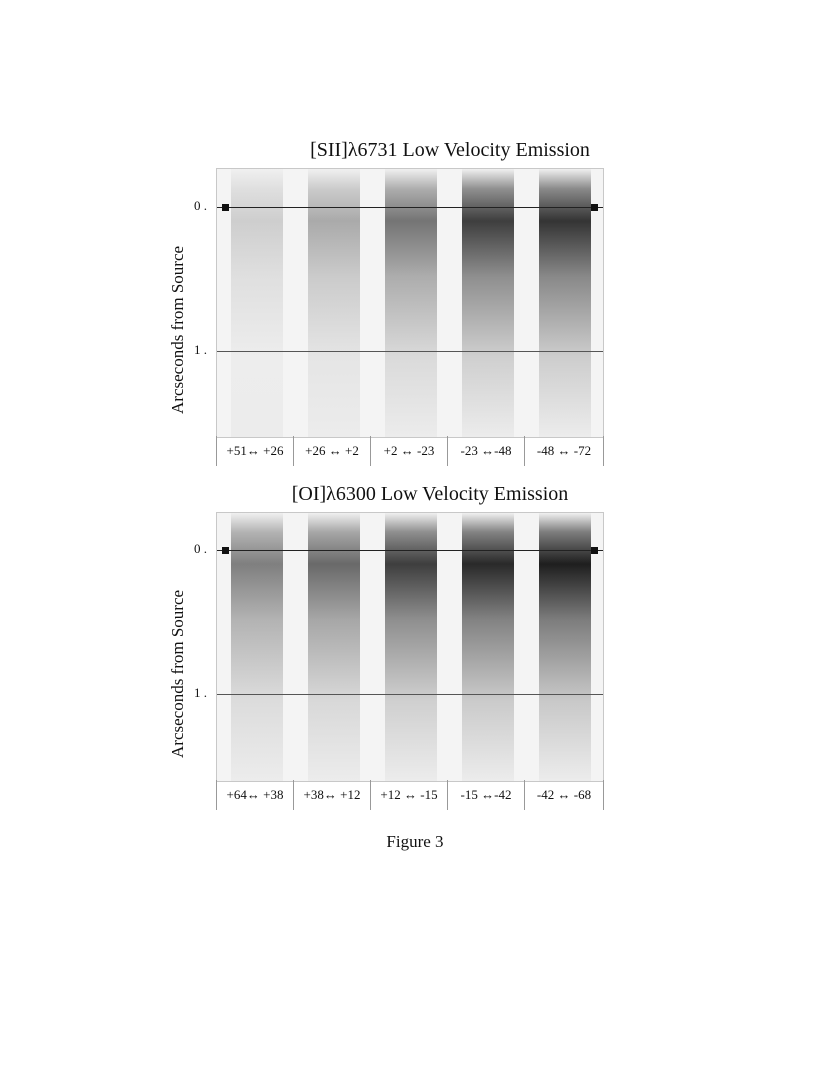  I want to click on velocity-bin: +26 ↔ +2, so click(332, 451).